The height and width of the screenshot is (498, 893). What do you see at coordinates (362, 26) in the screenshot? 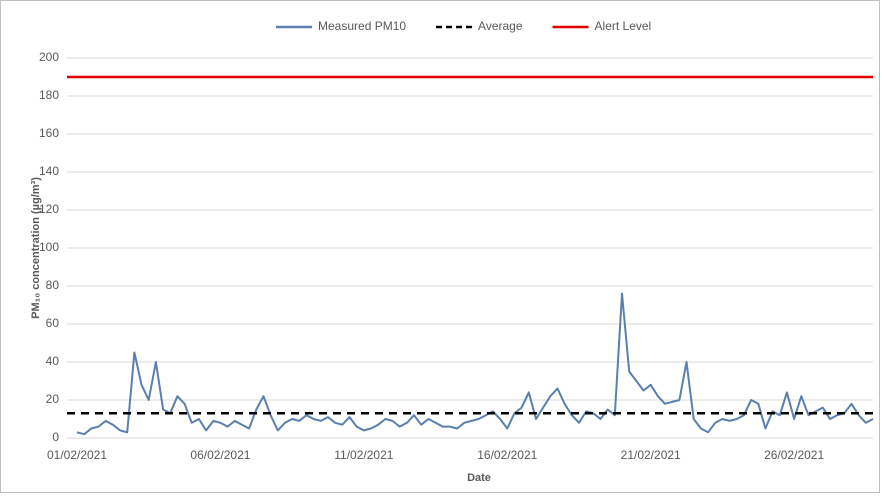
I see `legend-label: Measured PM10` at bounding box center [362, 26].